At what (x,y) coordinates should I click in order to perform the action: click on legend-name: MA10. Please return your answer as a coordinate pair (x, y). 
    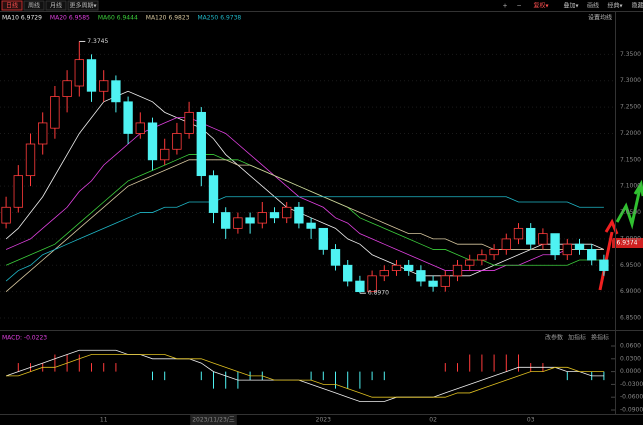
    Looking at the image, I should click on (10, 18).